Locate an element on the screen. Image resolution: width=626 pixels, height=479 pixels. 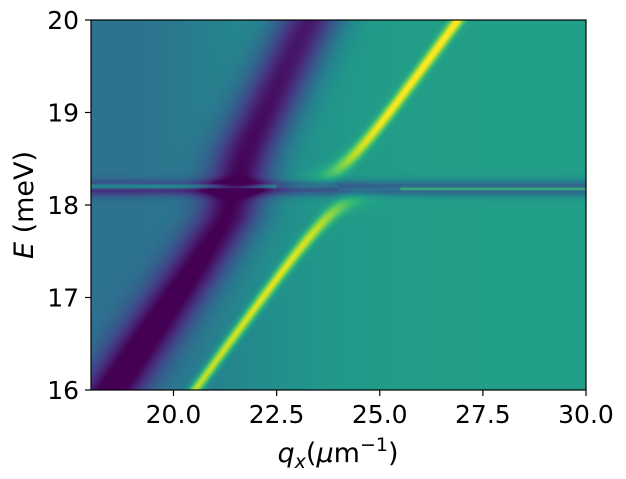
x-axis-label: qx(μm−1) is located at coordinates (338, 453).